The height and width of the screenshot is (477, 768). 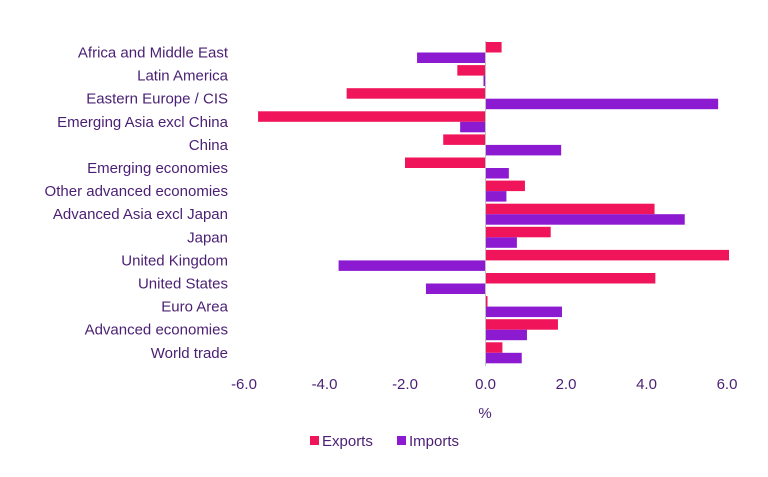 What do you see at coordinates (602, 104) in the screenshot?
I see `bar-imports-eastern-europe-cis` at bounding box center [602, 104].